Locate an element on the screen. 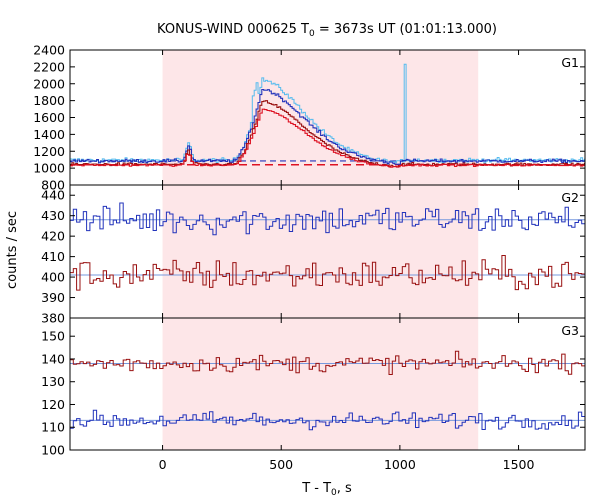 The image size is (600, 500). series-dark-red is located at coordinates (328, 134).